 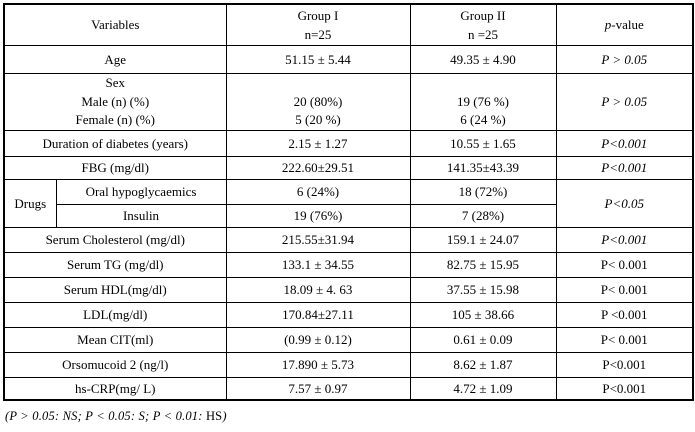 I want to click on sex-female-label: Female (n) (%), so click(x=115, y=120).